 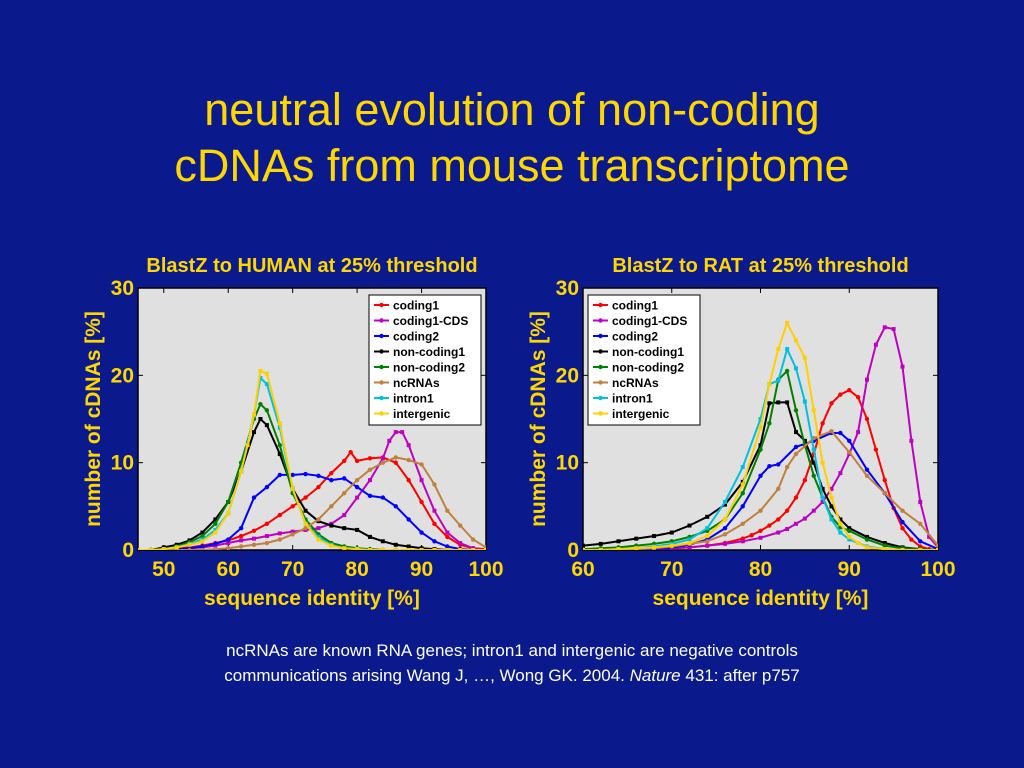 What do you see at coordinates (573, 550) in the screenshot?
I see `y-tick-label: 0` at bounding box center [573, 550].